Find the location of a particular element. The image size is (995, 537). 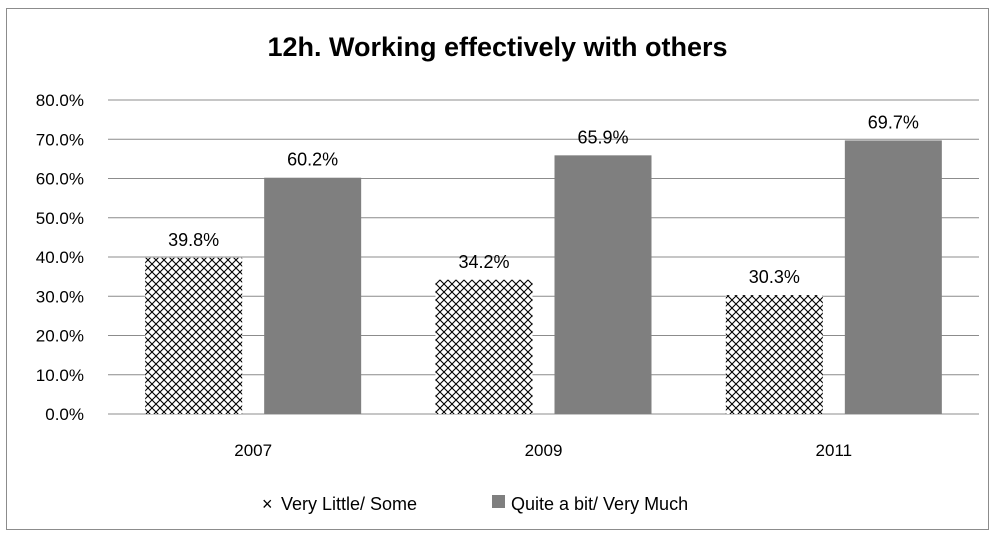

y-tick-label: 40.0% is located at coordinates (60, 257).